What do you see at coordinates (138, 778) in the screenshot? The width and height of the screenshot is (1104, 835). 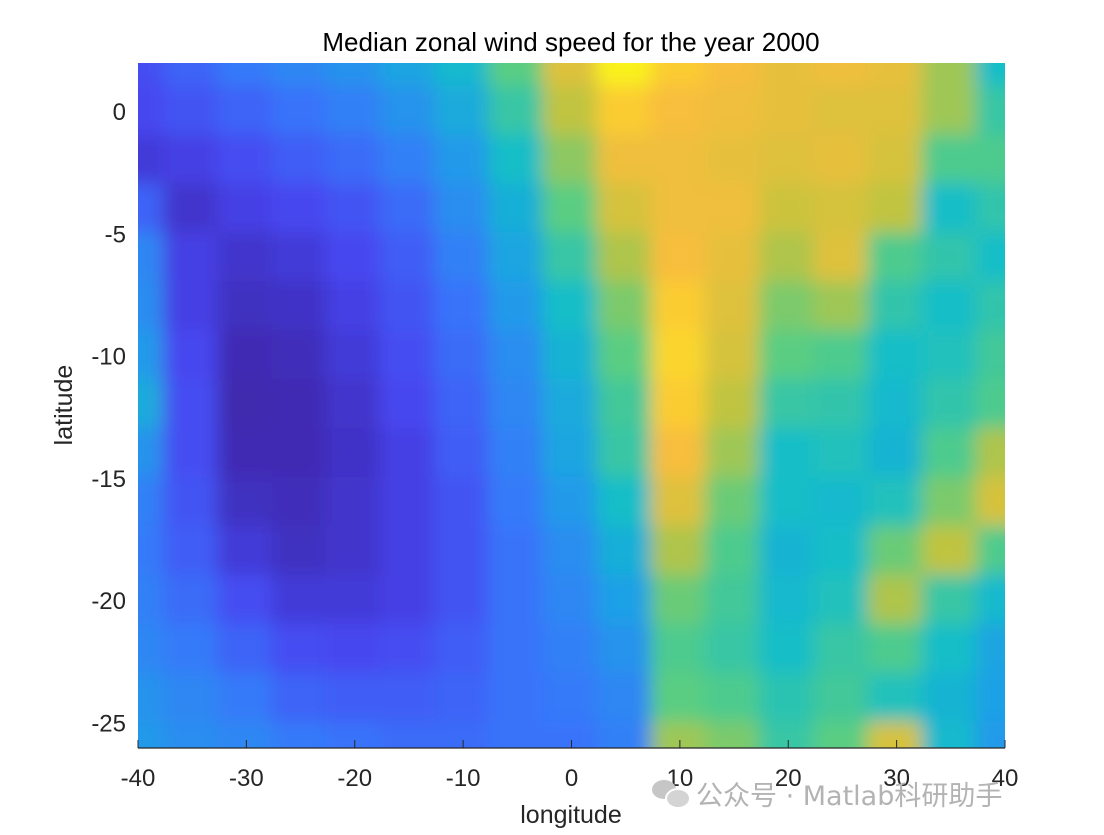 I see `x-tick-label: -40` at bounding box center [138, 778].